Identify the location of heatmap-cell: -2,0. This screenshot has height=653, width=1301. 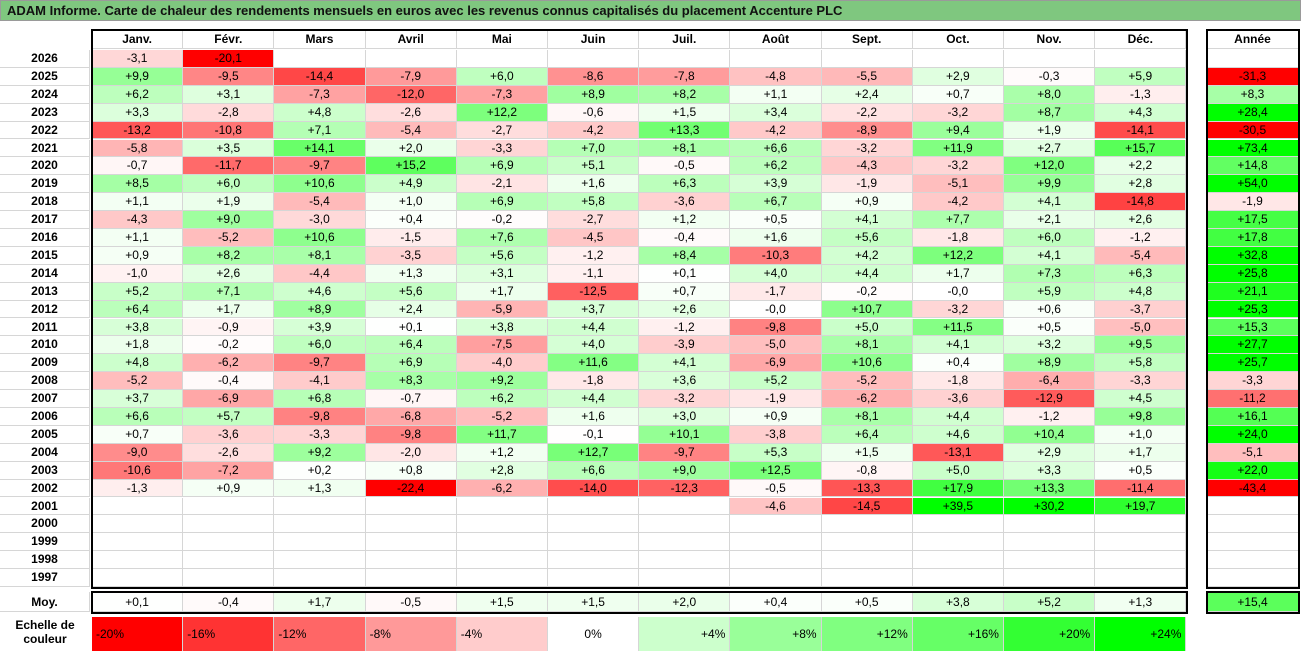
(411, 452).